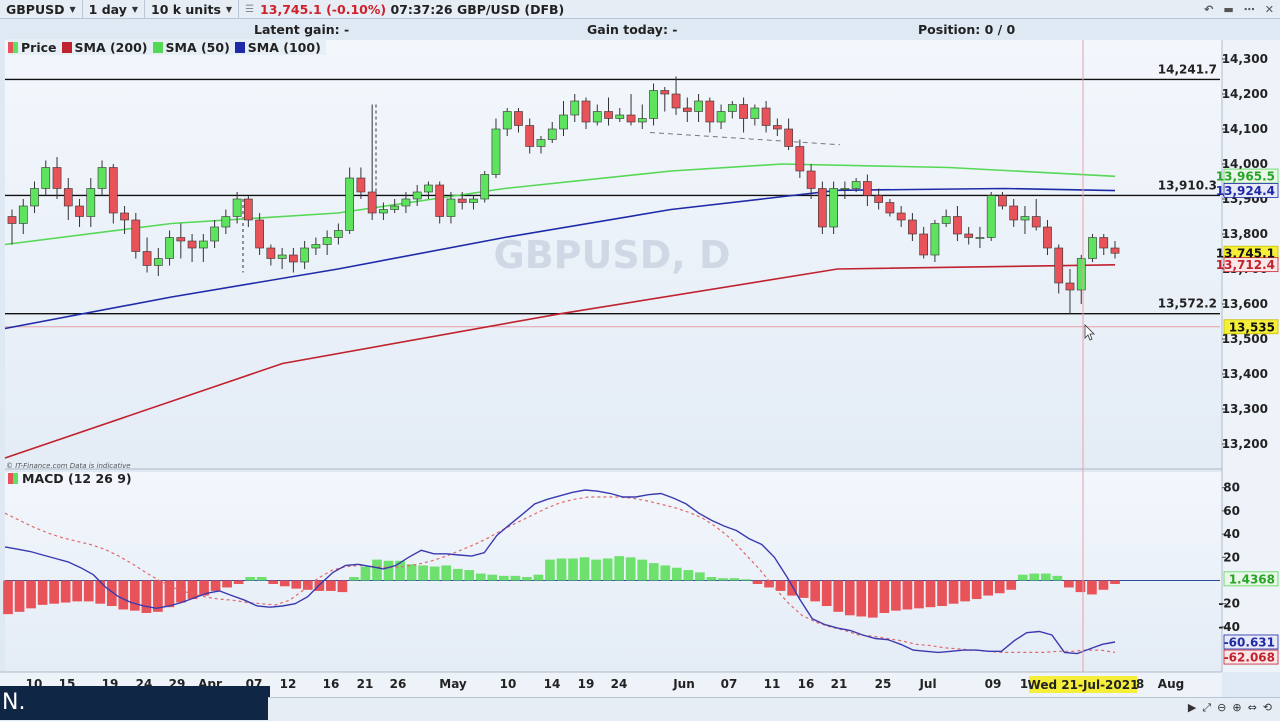  What do you see at coordinates (32, 47) in the screenshot?
I see `legend-item-price: Price` at bounding box center [32, 47].